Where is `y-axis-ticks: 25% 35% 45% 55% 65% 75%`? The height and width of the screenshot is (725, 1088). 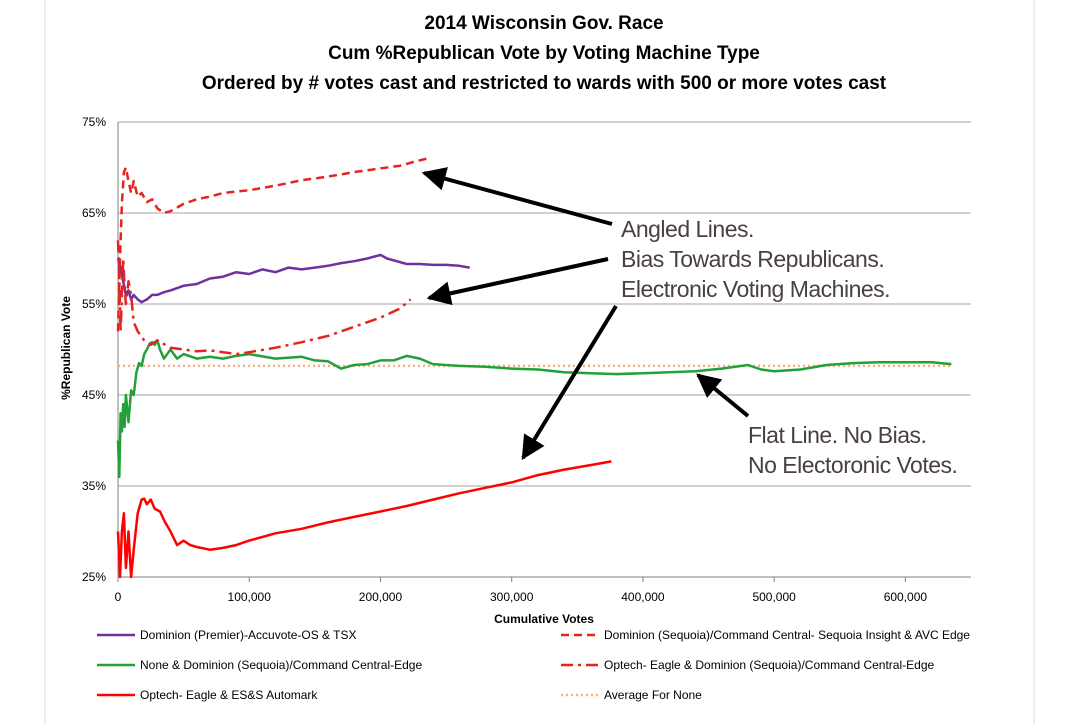 y-axis-ticks: 25% 35% 45% 55% 65% 75% is located at coordinates (94, 349).